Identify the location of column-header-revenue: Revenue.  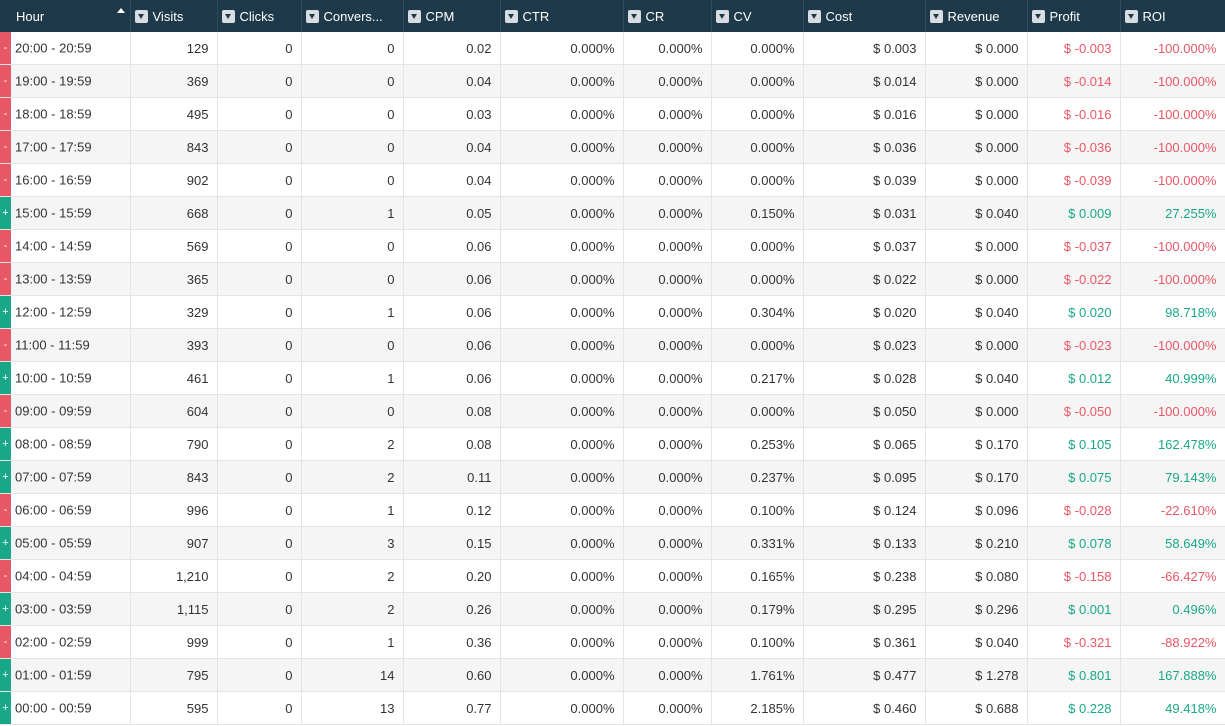
(976, 16).